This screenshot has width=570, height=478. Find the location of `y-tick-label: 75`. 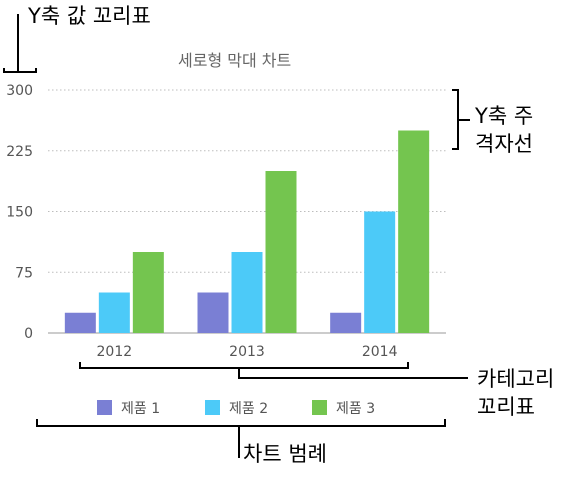

y-tick-label: 75 is located at coordinates (24, 273).